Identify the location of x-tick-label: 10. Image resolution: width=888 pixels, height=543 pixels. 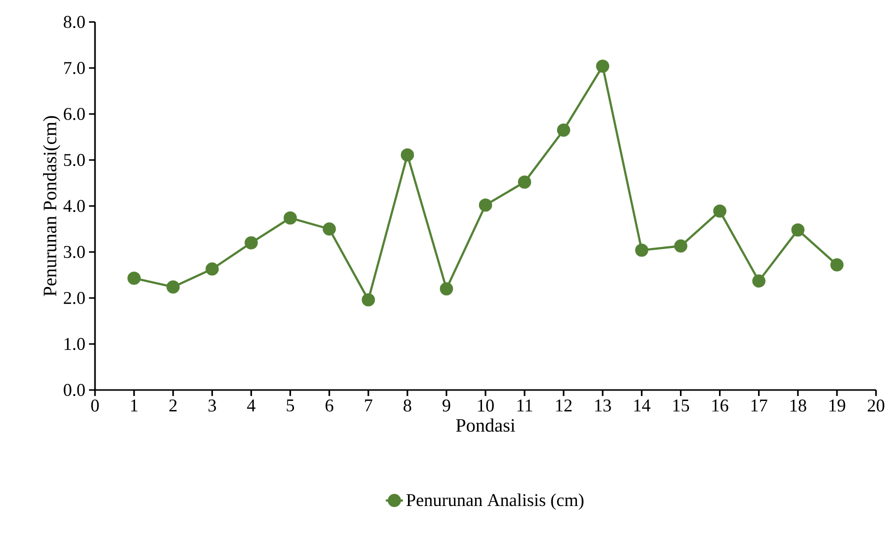
(486, 406).